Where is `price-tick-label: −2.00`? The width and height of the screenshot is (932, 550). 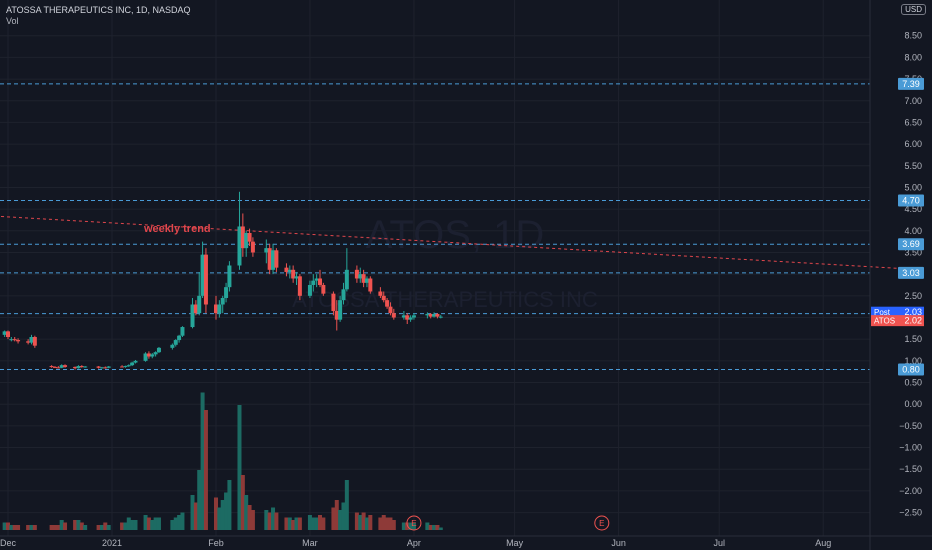 price-tick-label: −2.00 is located at coordinates (910, 491).